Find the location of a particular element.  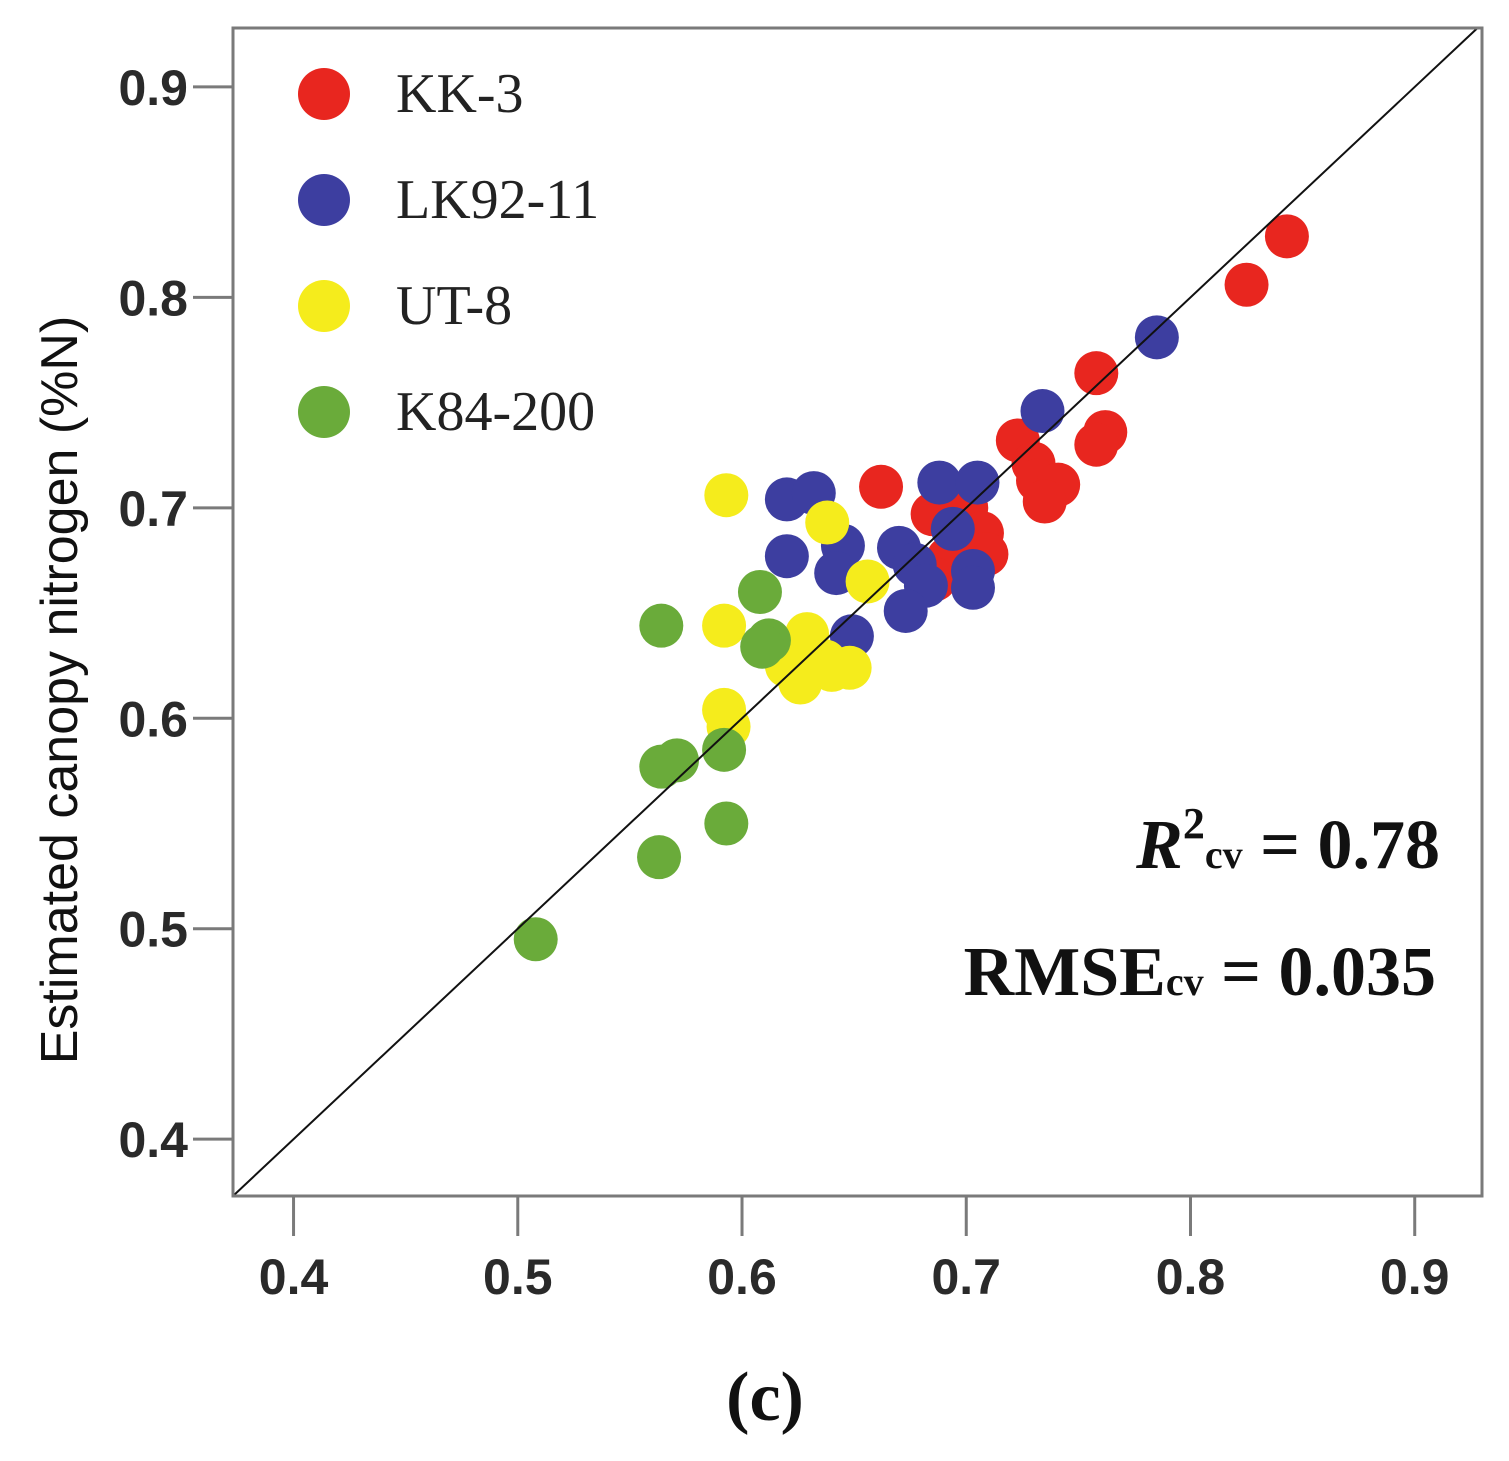

r2-annotation: R2cv = 0.78 is located at coordinates (1287, 841).